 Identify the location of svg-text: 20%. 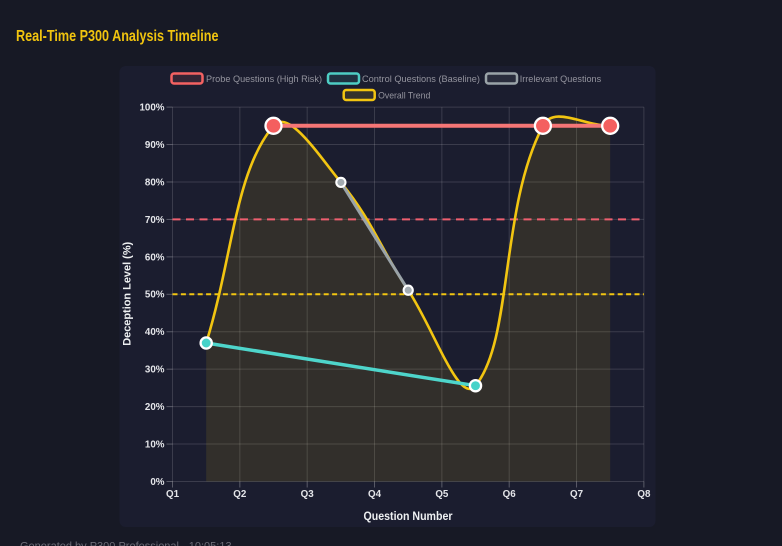
(155, 407).